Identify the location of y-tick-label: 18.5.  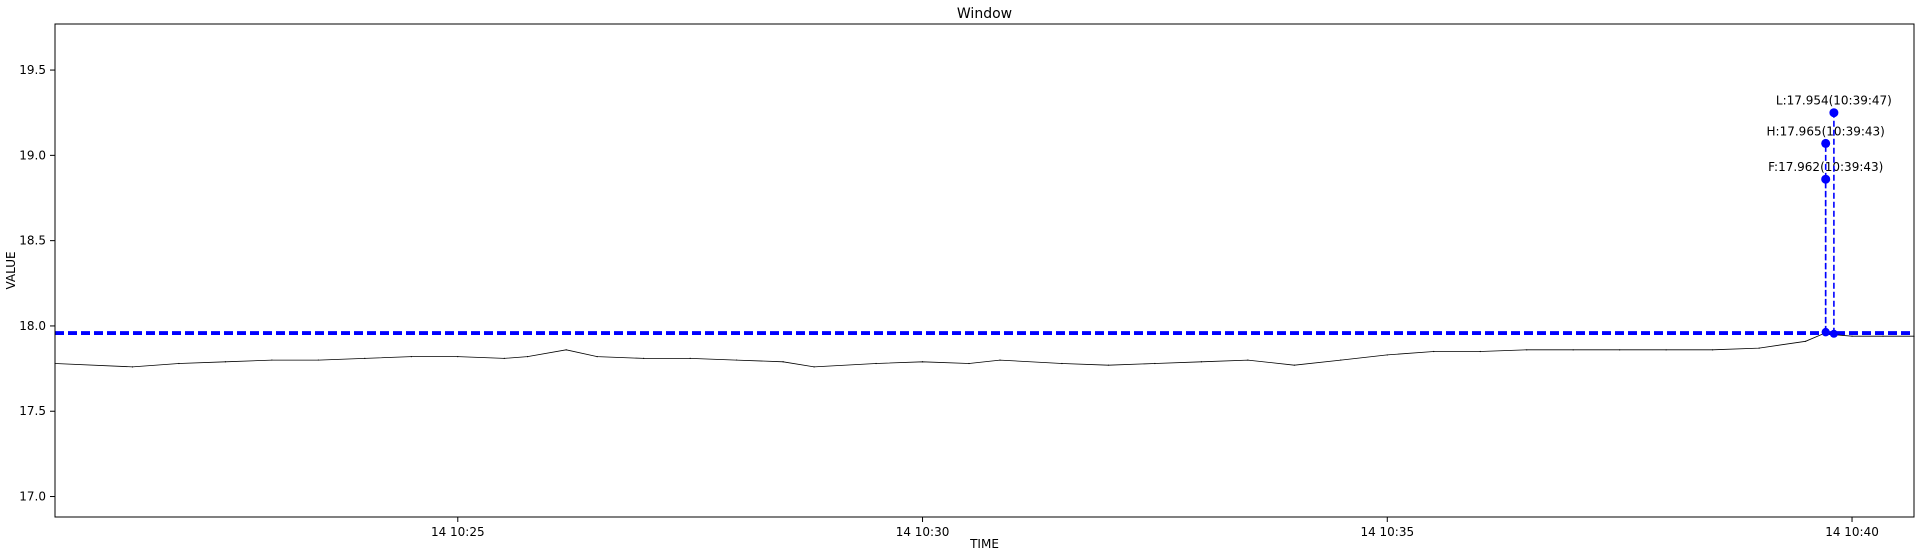
(32, 241).